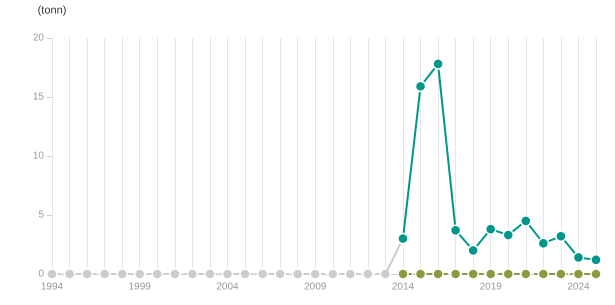  I want to click on y-tick-label: 5, so click(41, 215).